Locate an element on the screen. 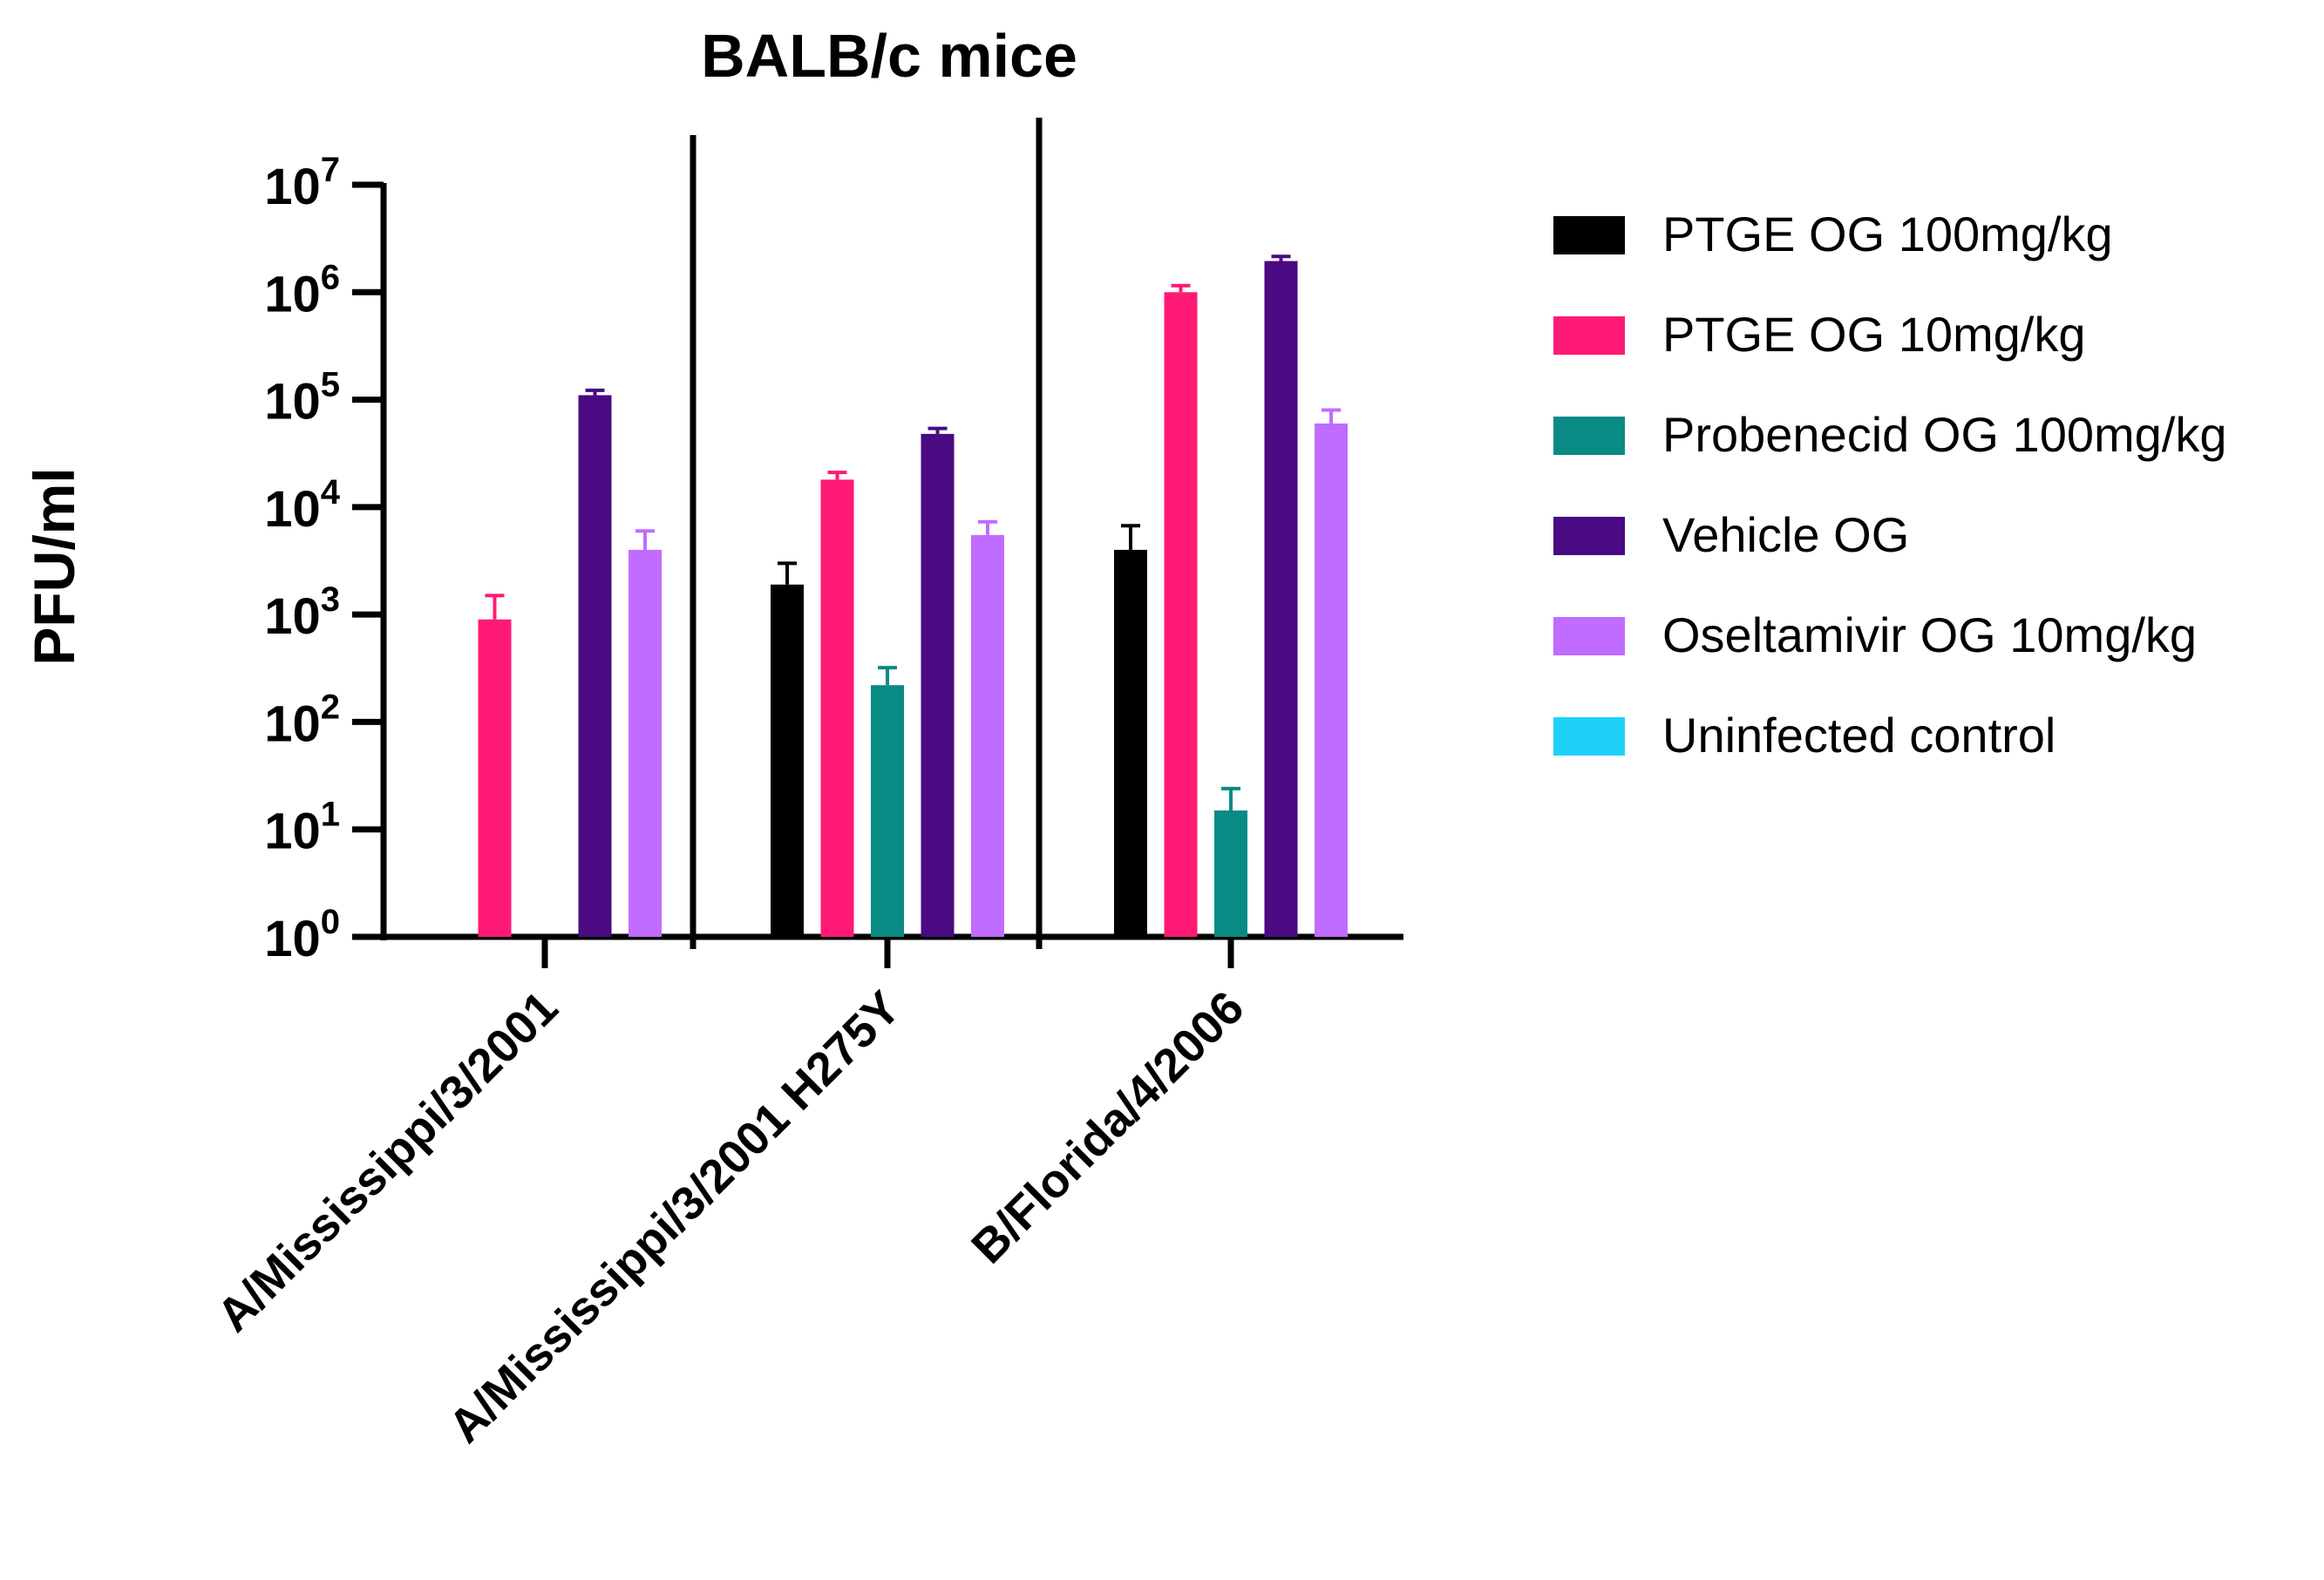 The image size is (2324, 1580). y-tick-label: 10¹ is located at coordinates (302, 828).